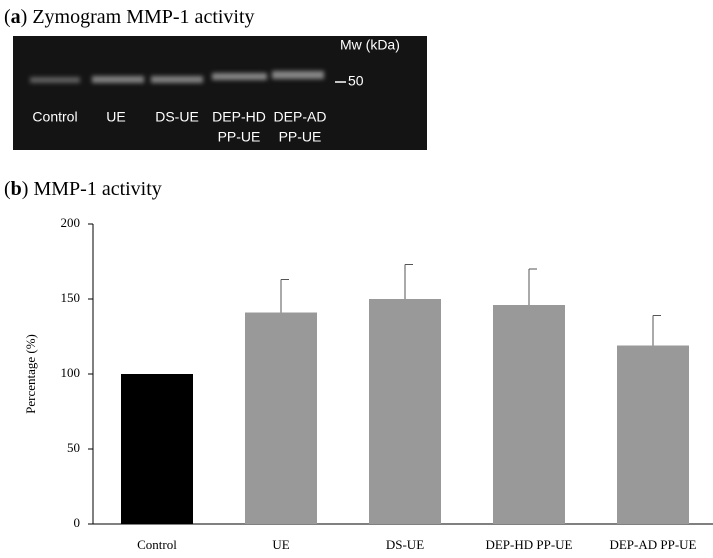 This screenshot has height=558, width=713. What do you see at coordinates (405, 544) in the screenshot?
I see `x-tick-label: DS-UE` at bounding box center [405, 544].